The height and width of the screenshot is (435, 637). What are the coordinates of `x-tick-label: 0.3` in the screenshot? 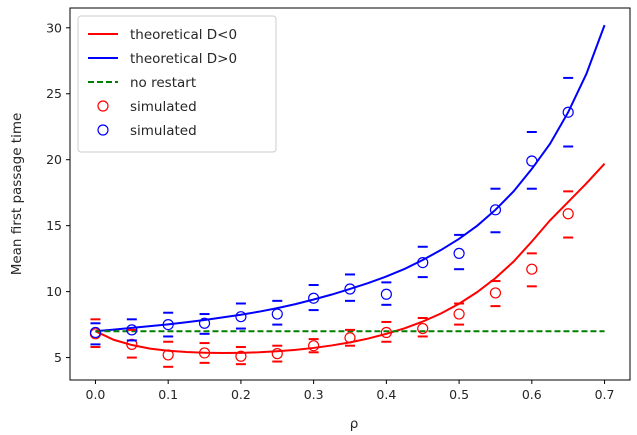 It's located at (314, 394).